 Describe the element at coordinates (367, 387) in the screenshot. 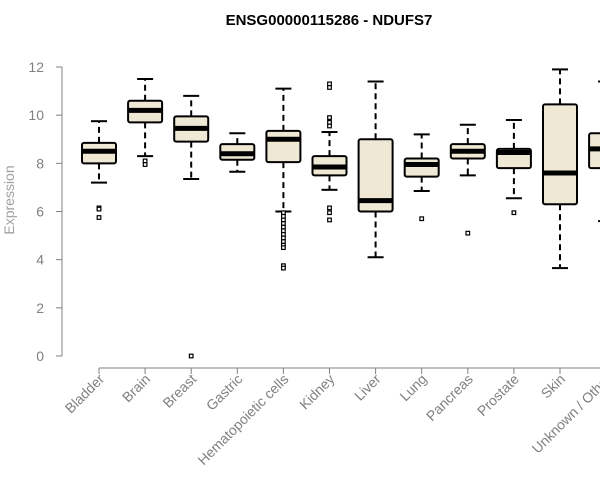

I see `x-tick-label-6: Liver` at that location.